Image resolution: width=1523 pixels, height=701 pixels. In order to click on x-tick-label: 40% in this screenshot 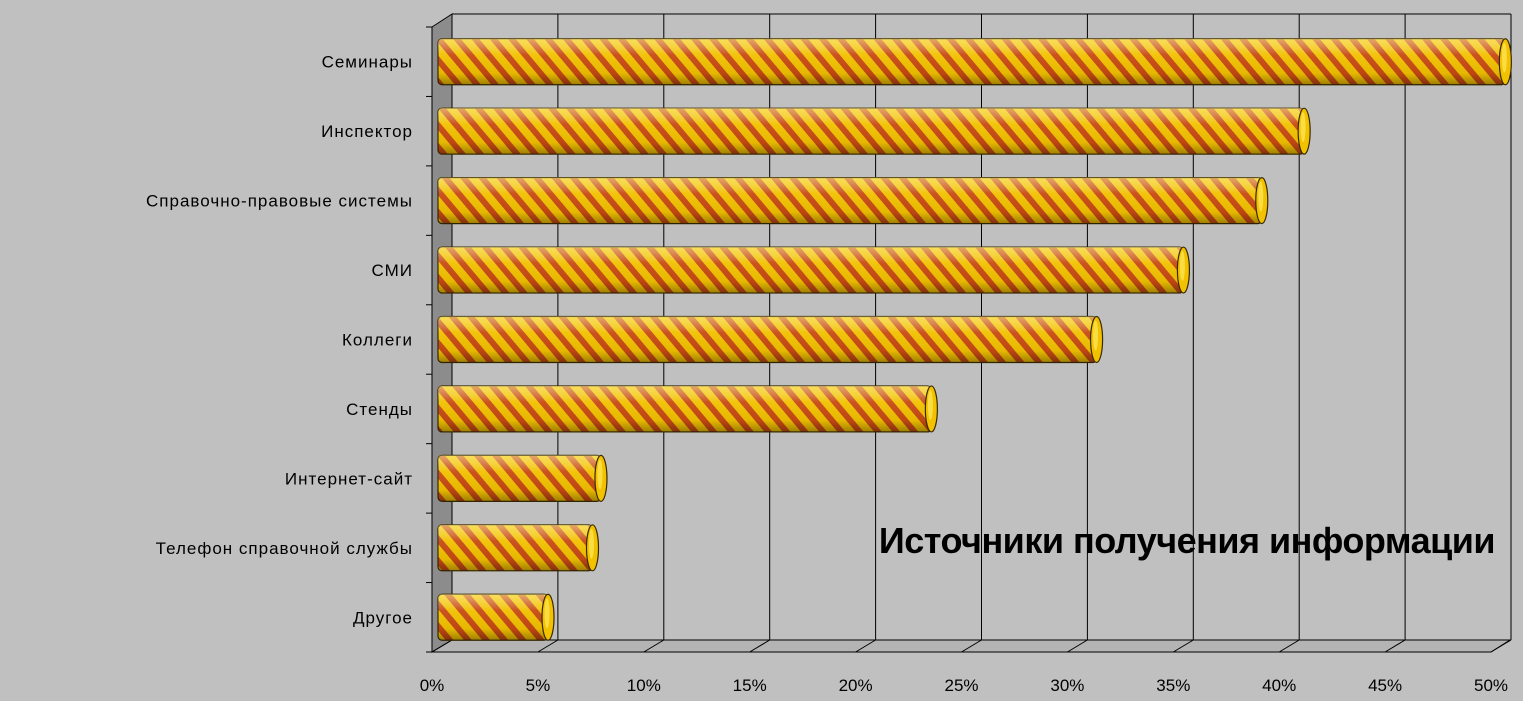, I will do `click(1279, 685)`.